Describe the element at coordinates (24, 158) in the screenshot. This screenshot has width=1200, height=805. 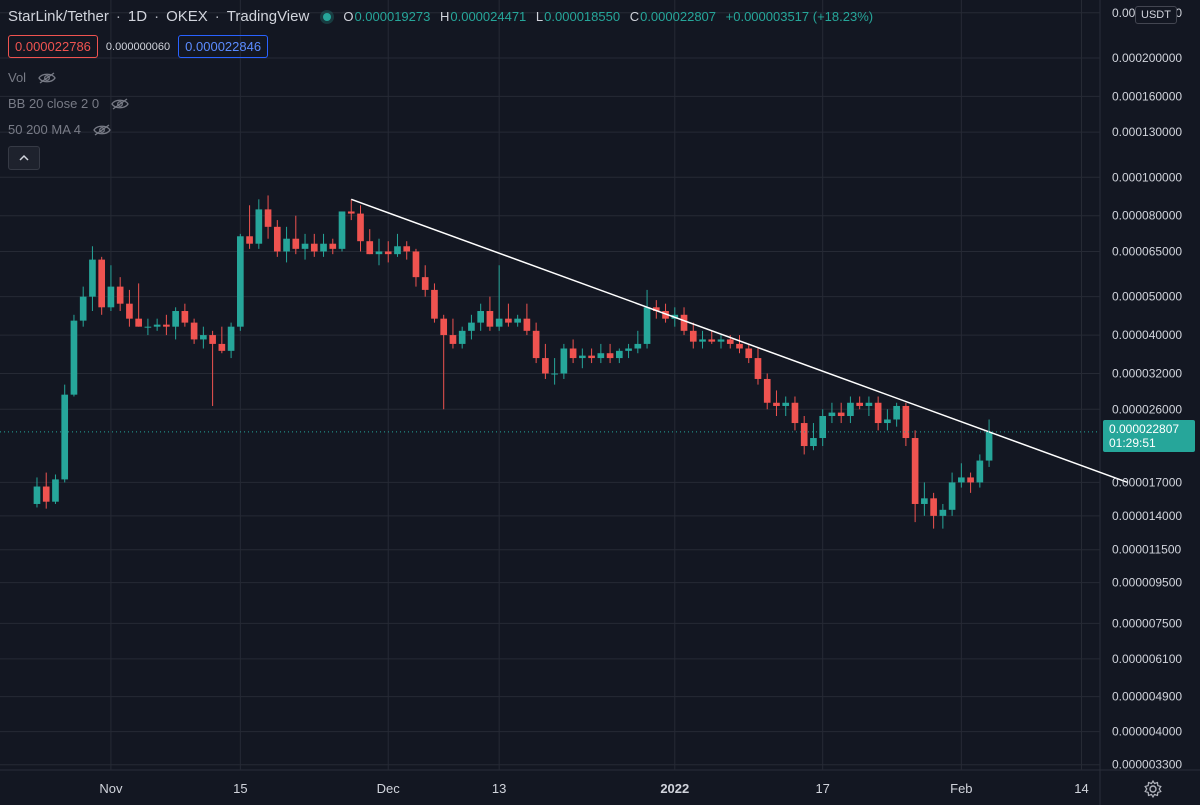
I see `collapse-legend-button` at that location.